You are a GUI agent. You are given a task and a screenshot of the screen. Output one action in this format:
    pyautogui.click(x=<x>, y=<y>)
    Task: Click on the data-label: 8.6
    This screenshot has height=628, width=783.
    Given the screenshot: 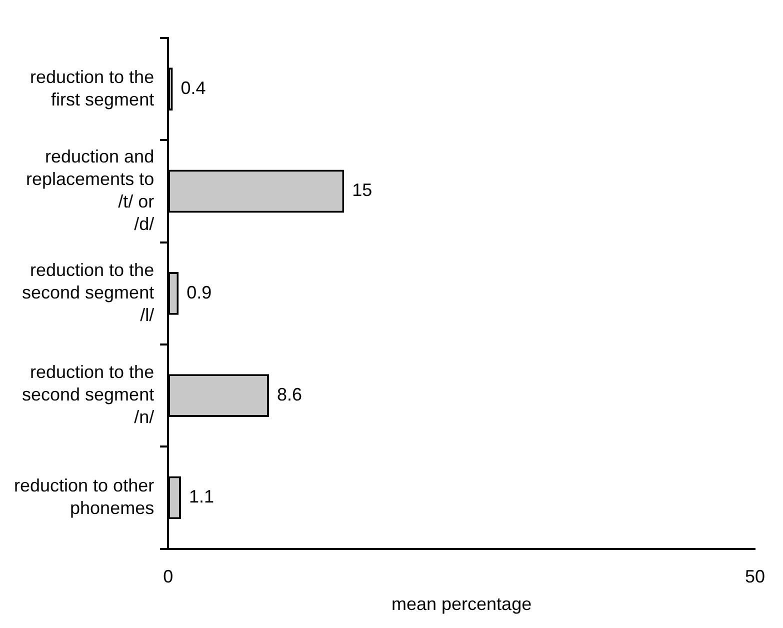 What is the action you would take?
    pyautogui.click(x=289, y=394)
    